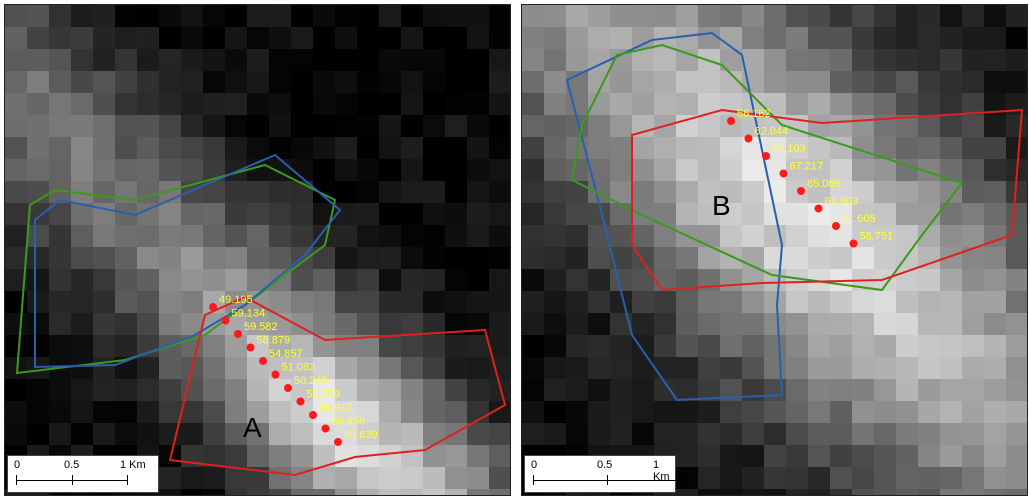  Describe the element at coordinates (286, 354) in the screenshot. I see `sample-value-label: 54.857` at that location.